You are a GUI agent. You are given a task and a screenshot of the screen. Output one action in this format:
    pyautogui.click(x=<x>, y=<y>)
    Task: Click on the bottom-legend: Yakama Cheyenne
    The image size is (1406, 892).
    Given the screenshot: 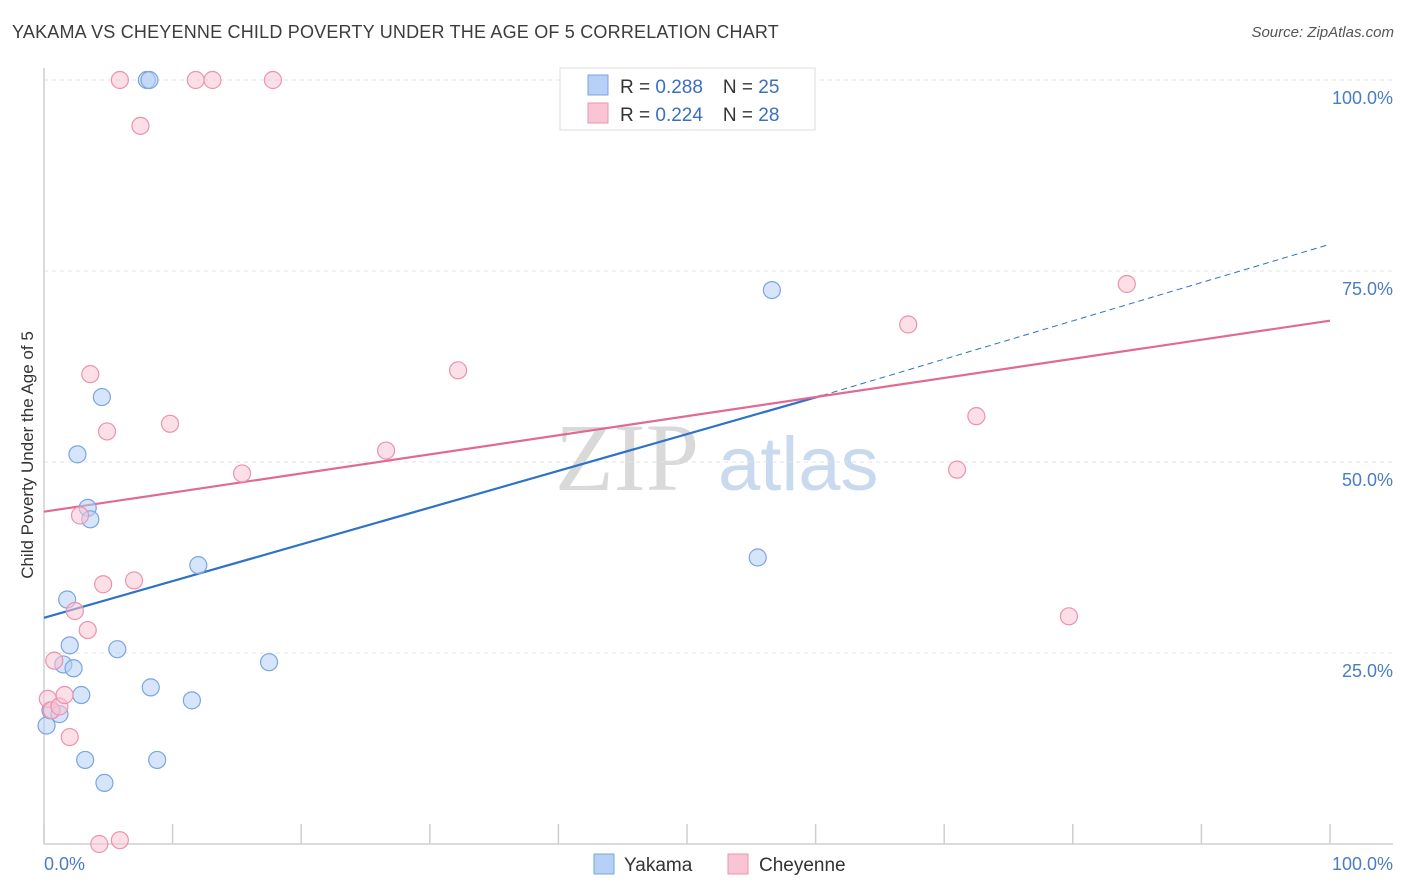 What is the action you would take?
    pyautogui.click(x=719, y=864)
    